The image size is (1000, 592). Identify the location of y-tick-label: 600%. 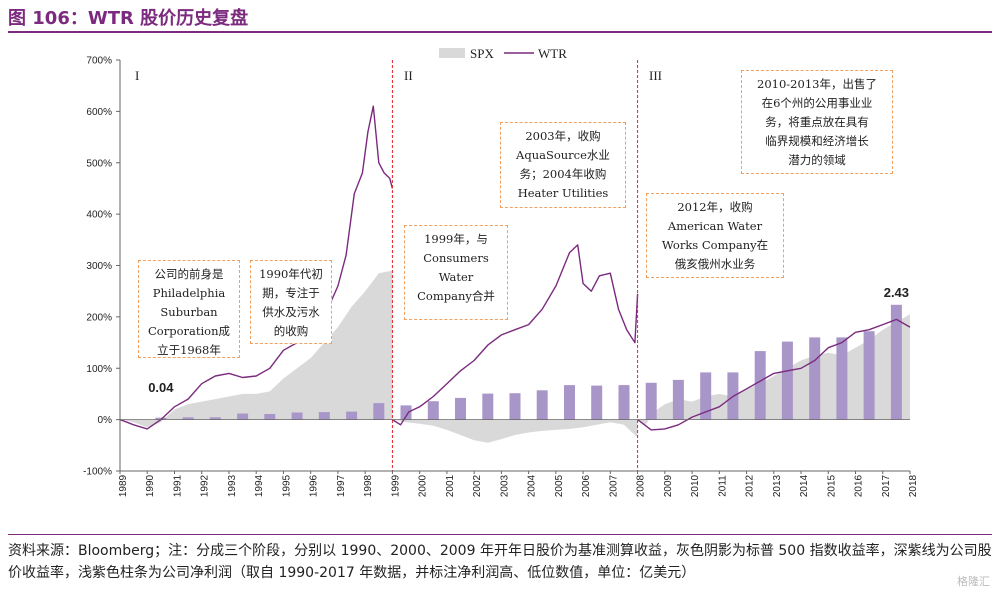
(99, 112).